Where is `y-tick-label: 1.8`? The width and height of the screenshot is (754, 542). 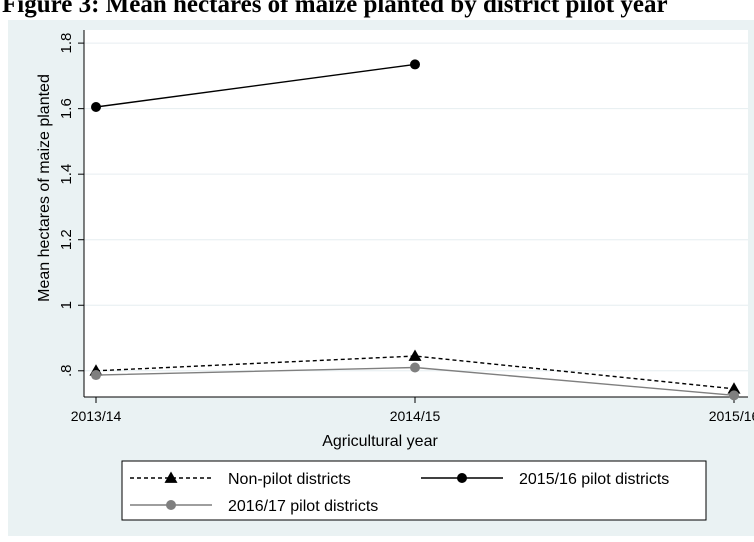 y-tick-label: 1.8 is located at coordinates (66, 43).